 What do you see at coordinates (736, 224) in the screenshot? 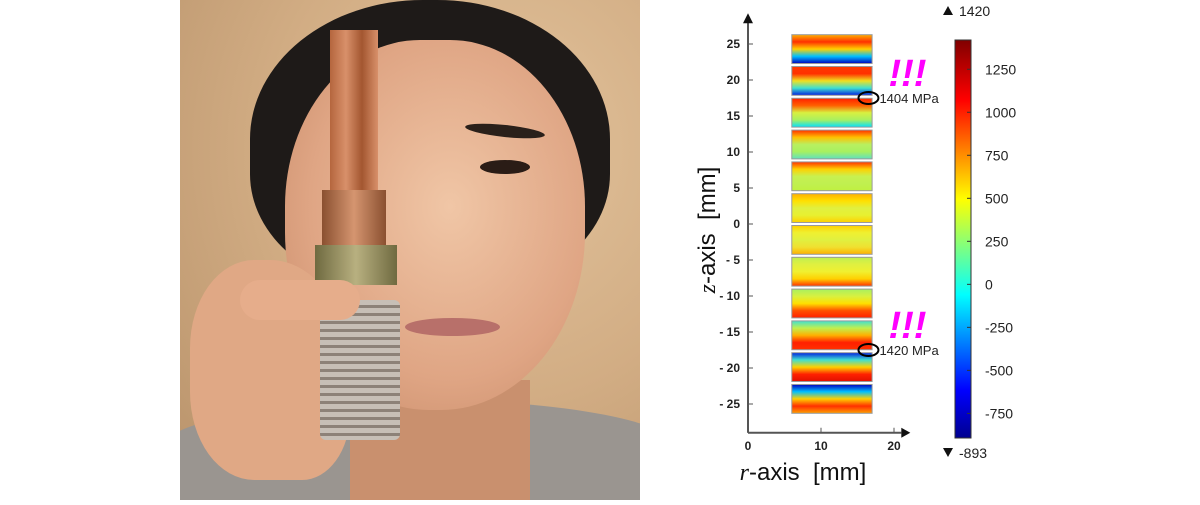
I see `y-tick-label: 0` at bounding box center [736, 224].